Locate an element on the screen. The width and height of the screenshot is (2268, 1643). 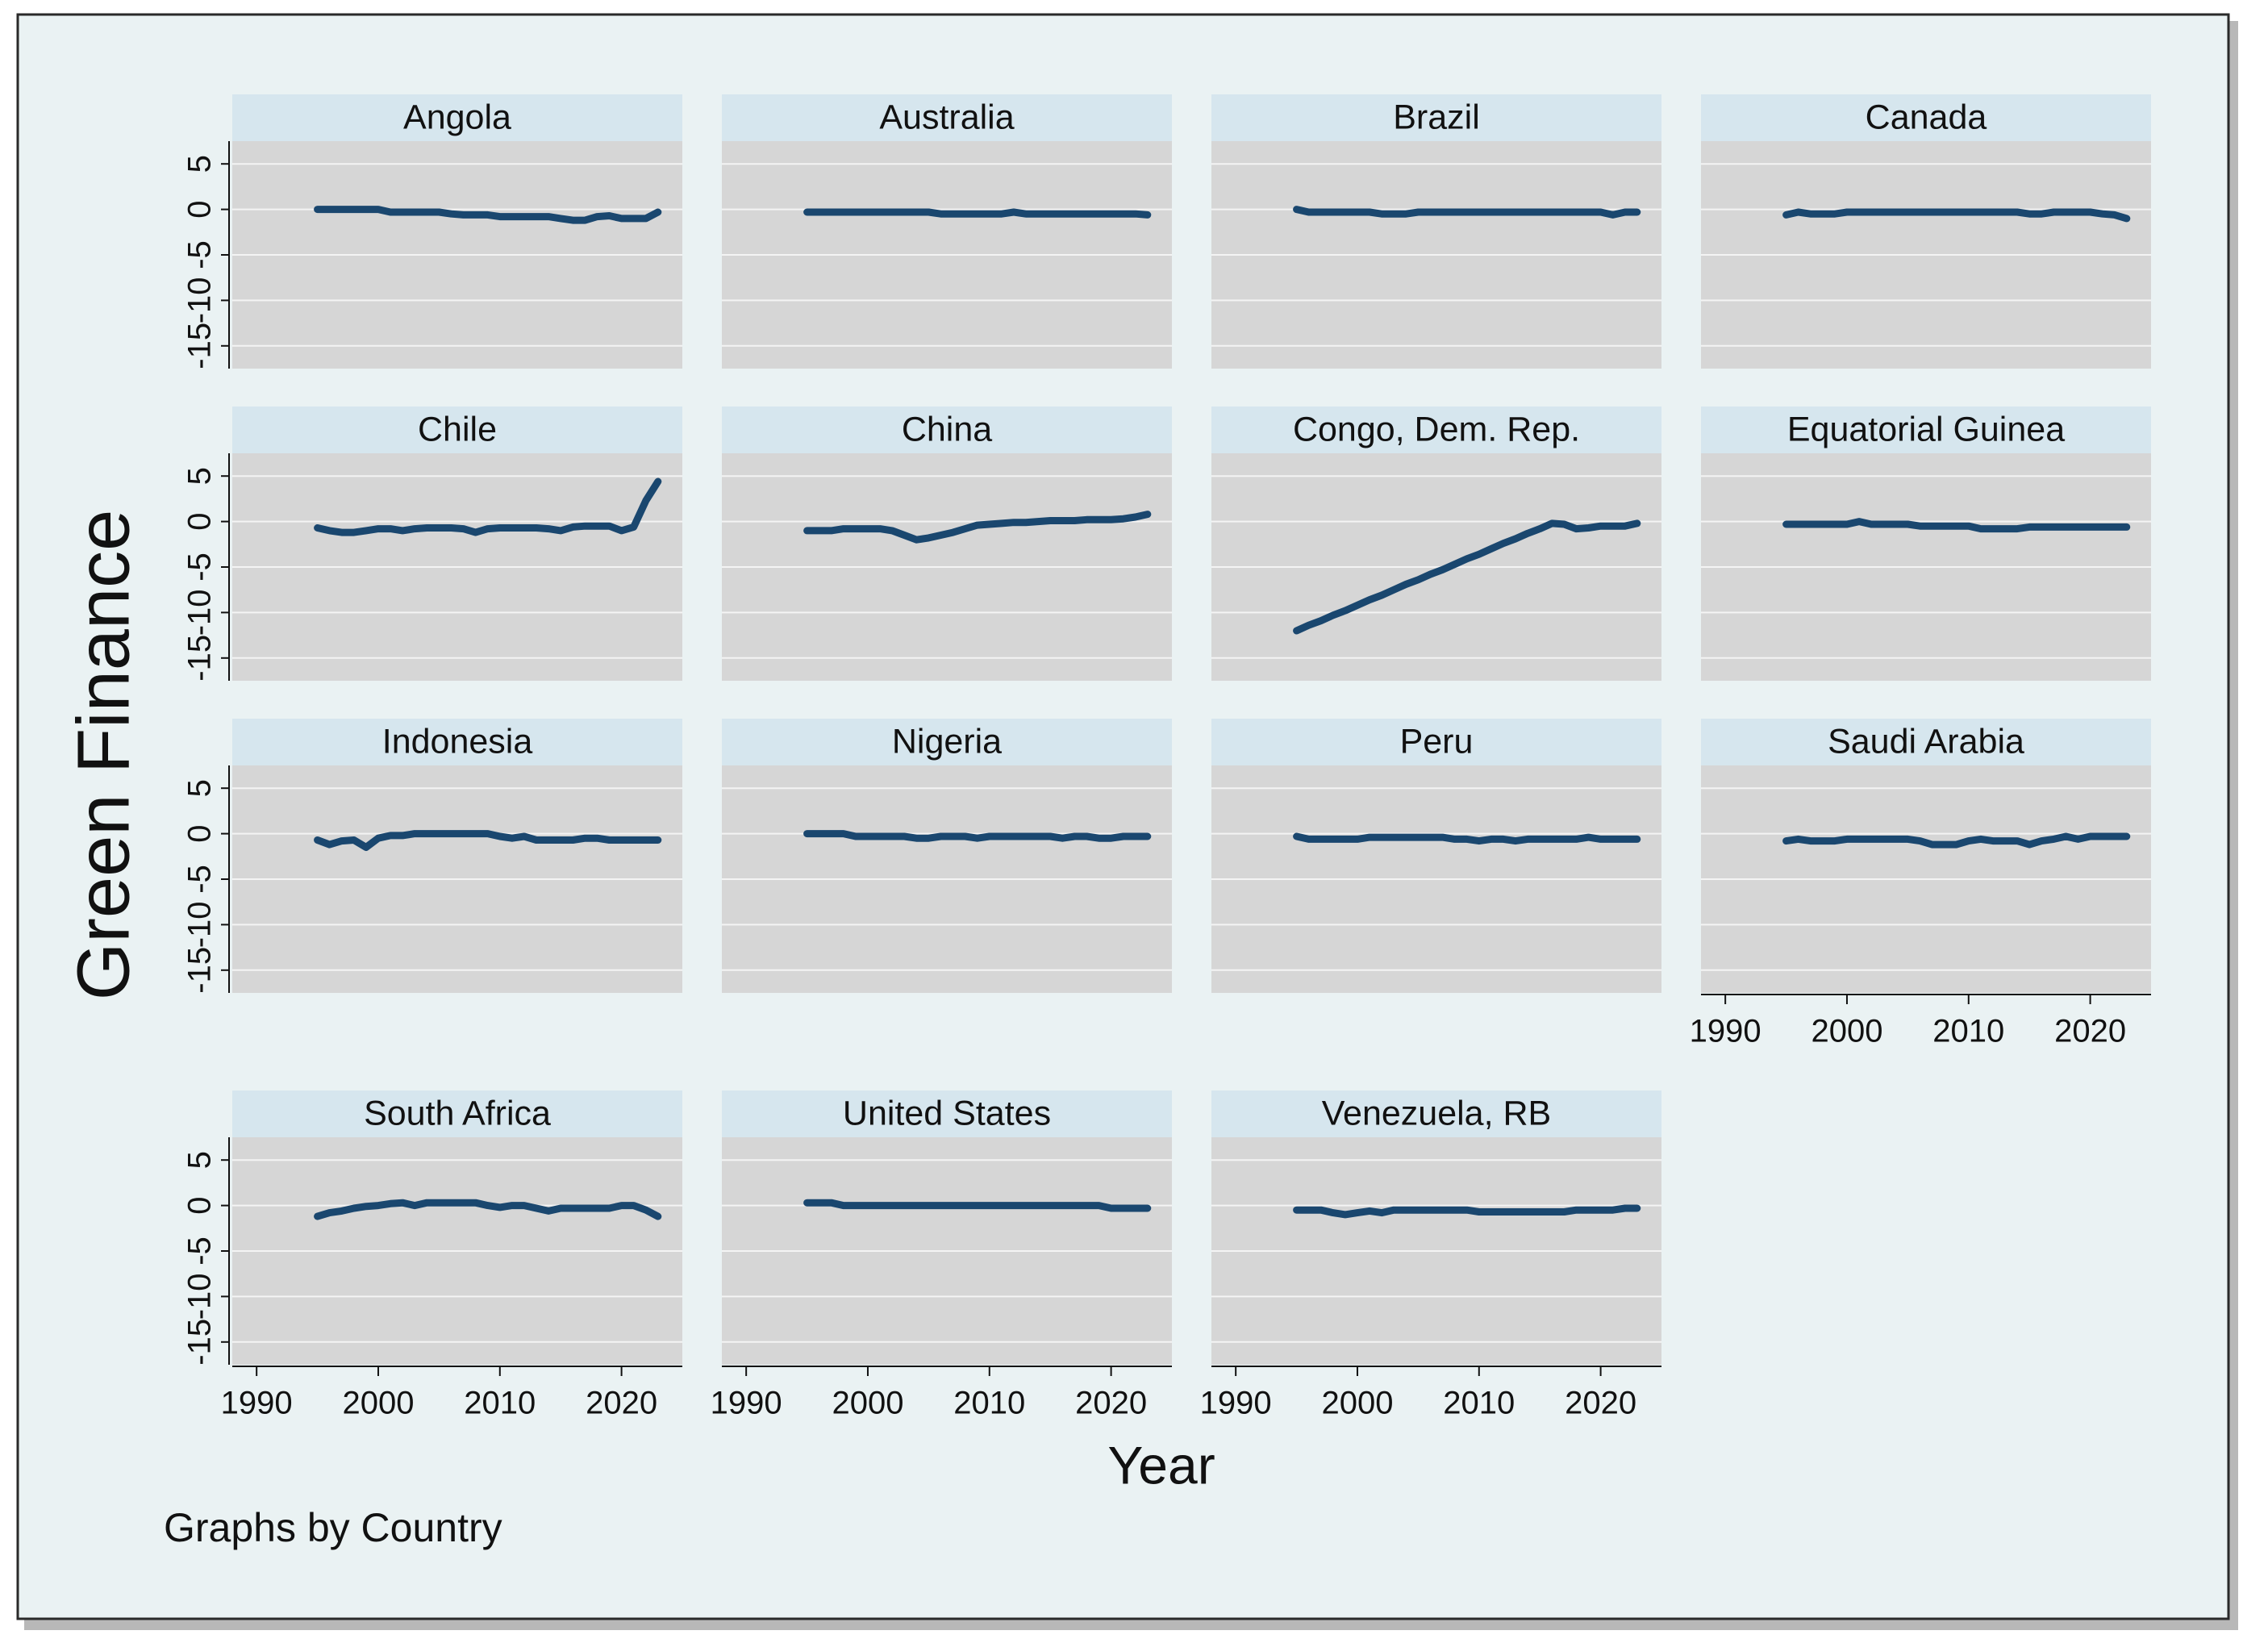
panel-title: Congo, Dem. Rep. is located at coordinates (1436, 429).